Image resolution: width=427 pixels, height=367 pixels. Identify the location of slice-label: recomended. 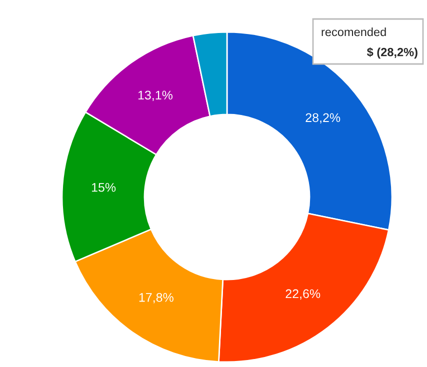
(354, 32).